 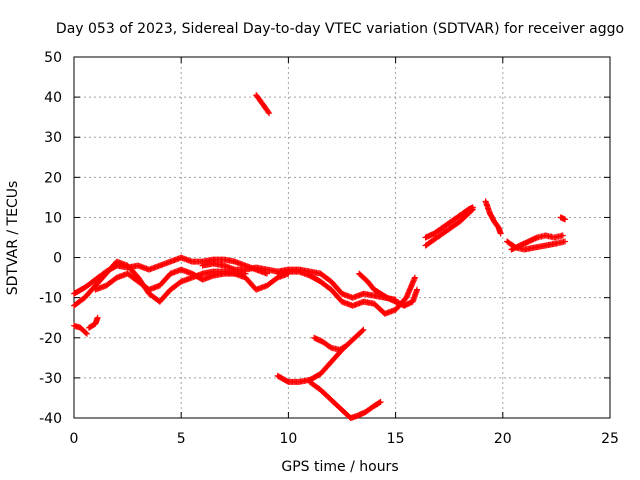 I want to click on x-axis-label: GPS time / hours, so click(x=339, y=467).